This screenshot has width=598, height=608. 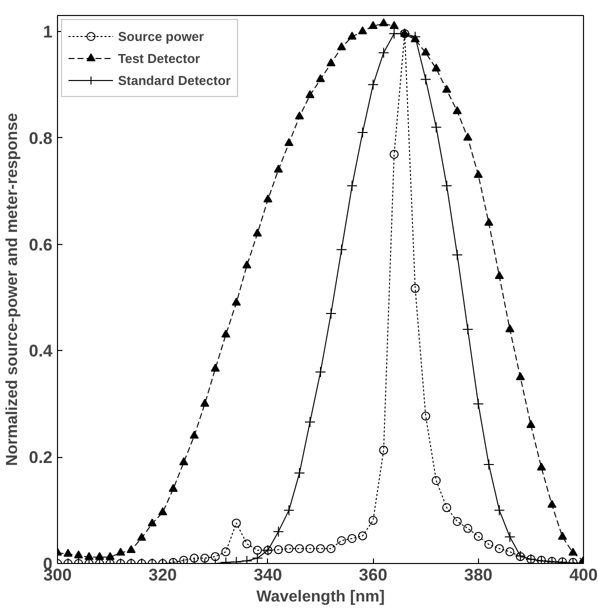 I want to click on legend-label: Test Detector, so click(x=159, y=58).